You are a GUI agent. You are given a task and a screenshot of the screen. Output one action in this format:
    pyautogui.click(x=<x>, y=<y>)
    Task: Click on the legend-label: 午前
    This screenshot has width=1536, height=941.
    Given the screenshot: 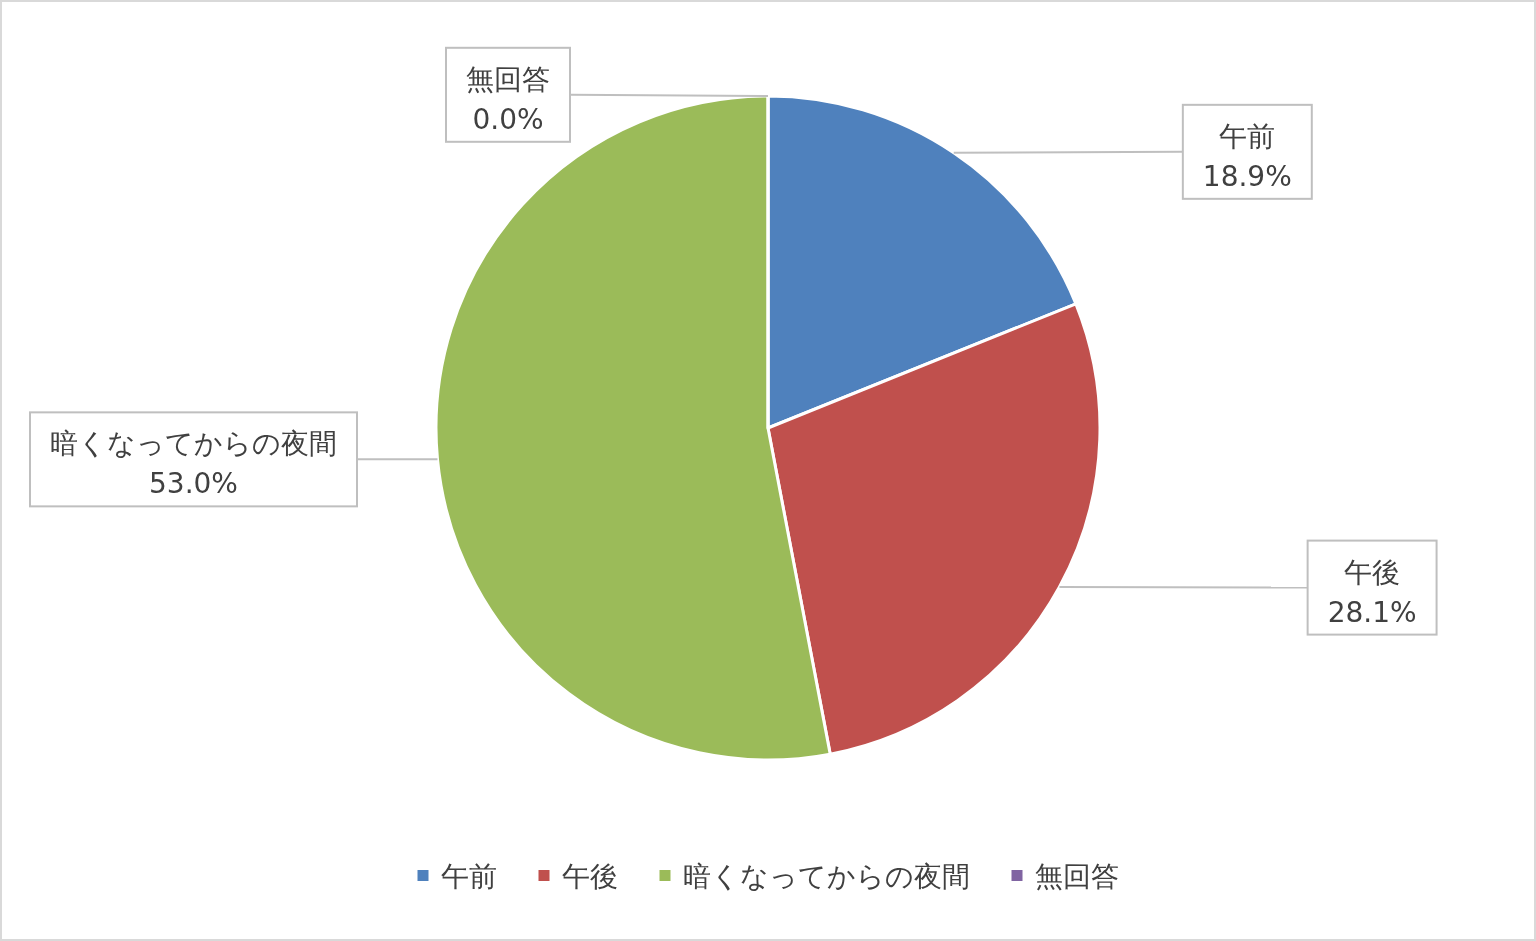 What is the action you would take?
    pyautogui.click(x=468, y=876)
    